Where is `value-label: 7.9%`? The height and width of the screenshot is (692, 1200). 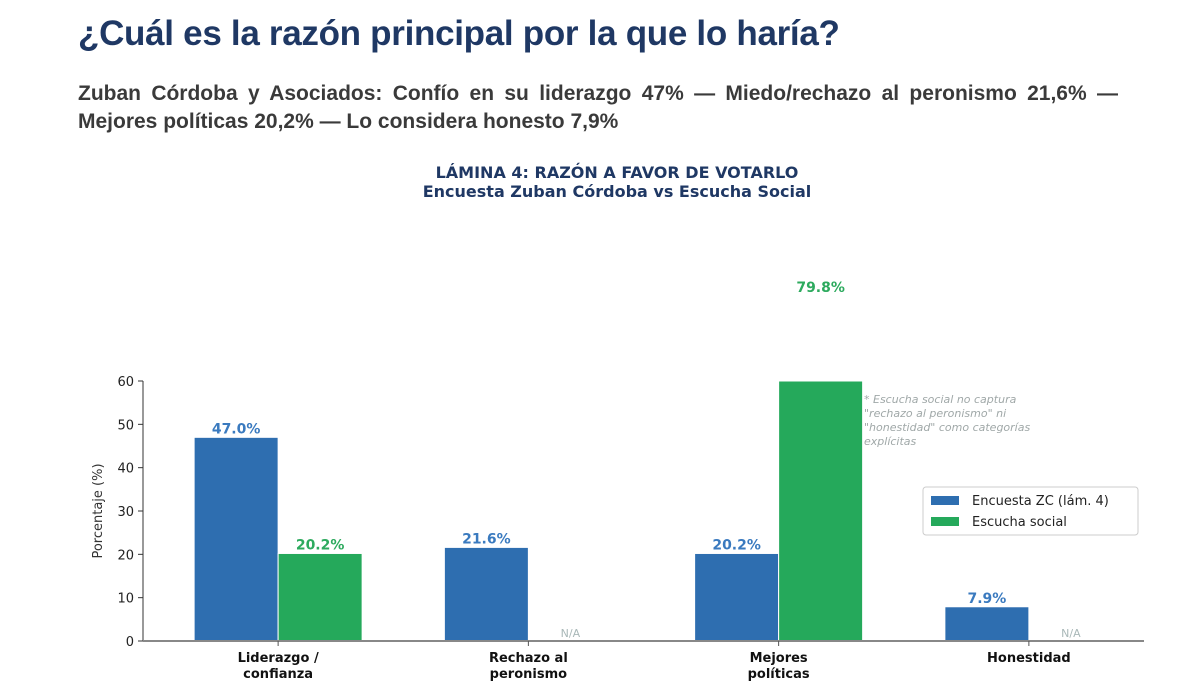 value-label: 7.9% is located at coordinates (986, 599).